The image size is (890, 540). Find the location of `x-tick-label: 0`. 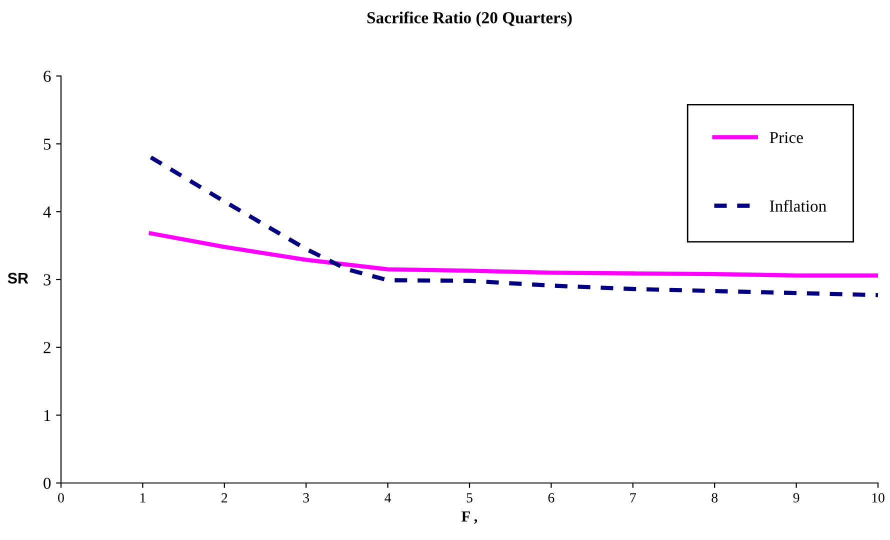

x-tick-label: 0 is located at coordinates (61, 497).